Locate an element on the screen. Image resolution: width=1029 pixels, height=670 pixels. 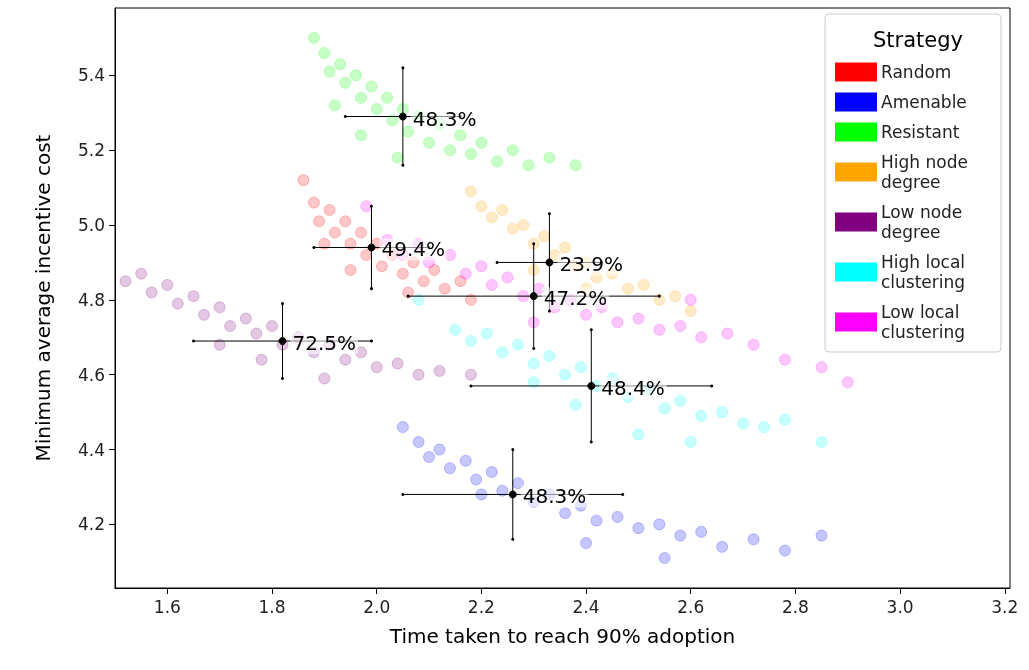
x-tick-label: 2.8 is located at coordinates (795, 606).